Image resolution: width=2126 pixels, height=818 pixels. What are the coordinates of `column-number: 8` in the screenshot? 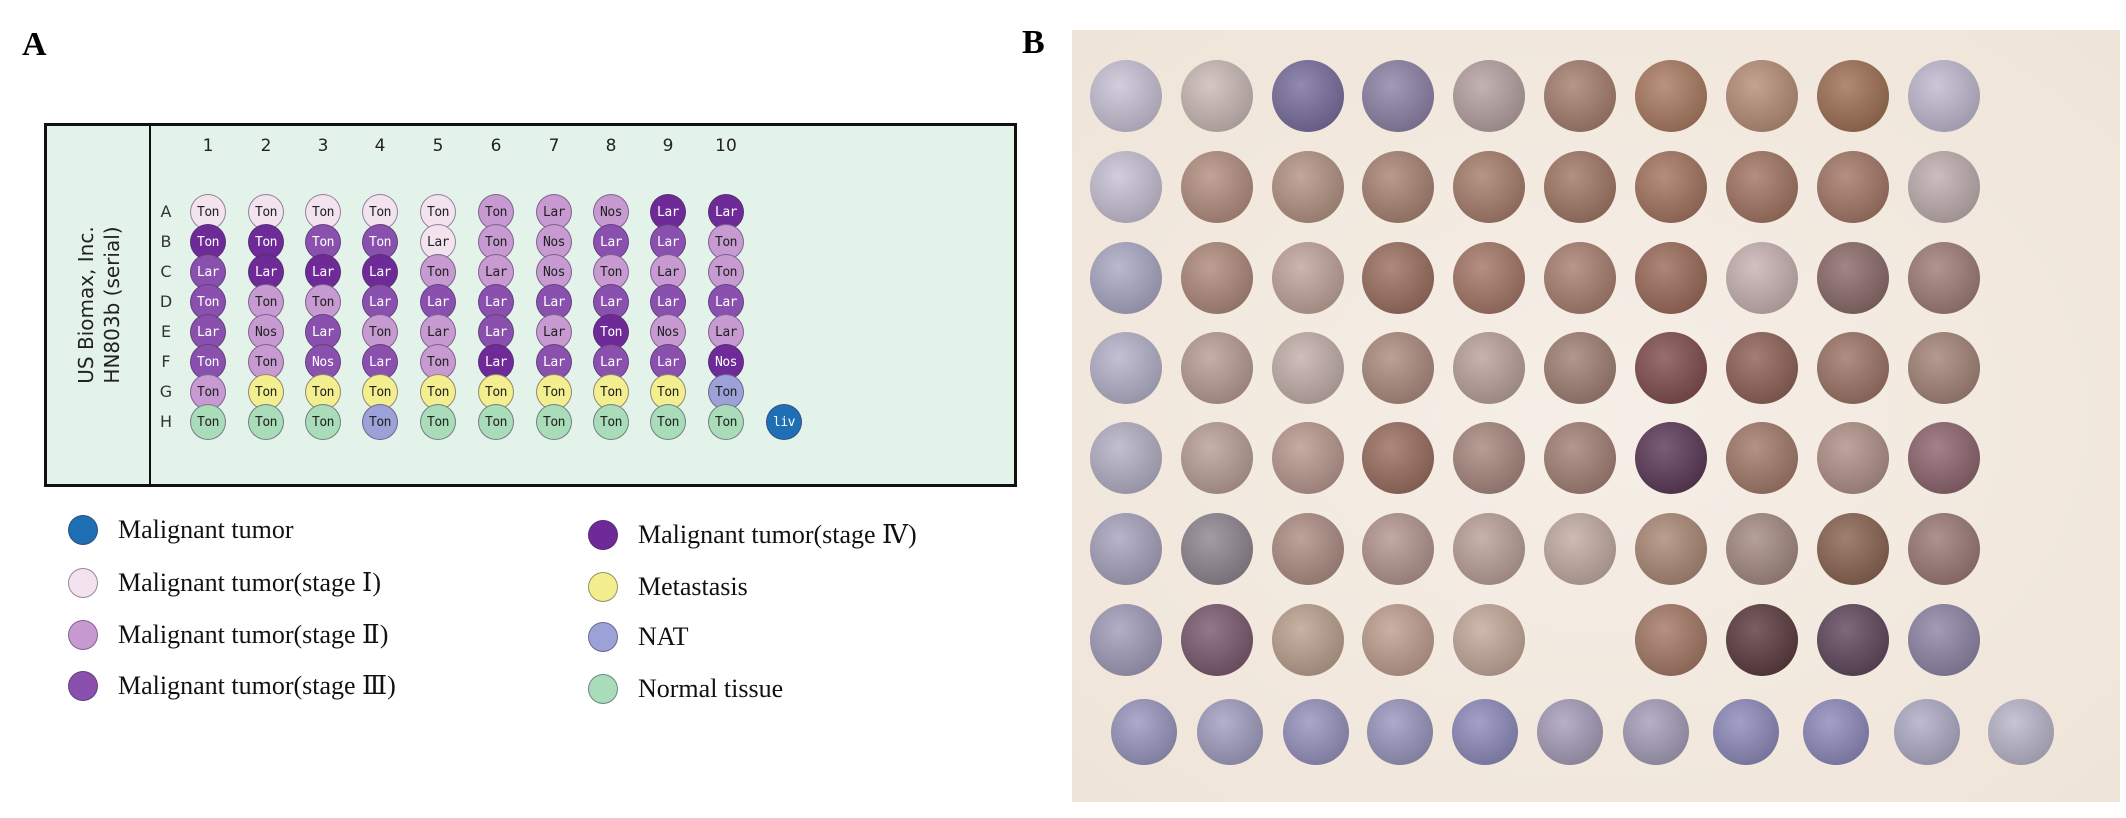 It's located at (611, 146).